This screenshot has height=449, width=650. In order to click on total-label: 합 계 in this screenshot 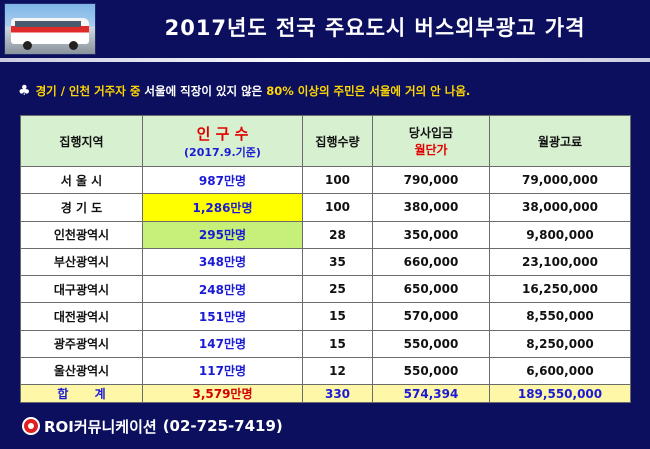, I will do `click(81, 393)`.